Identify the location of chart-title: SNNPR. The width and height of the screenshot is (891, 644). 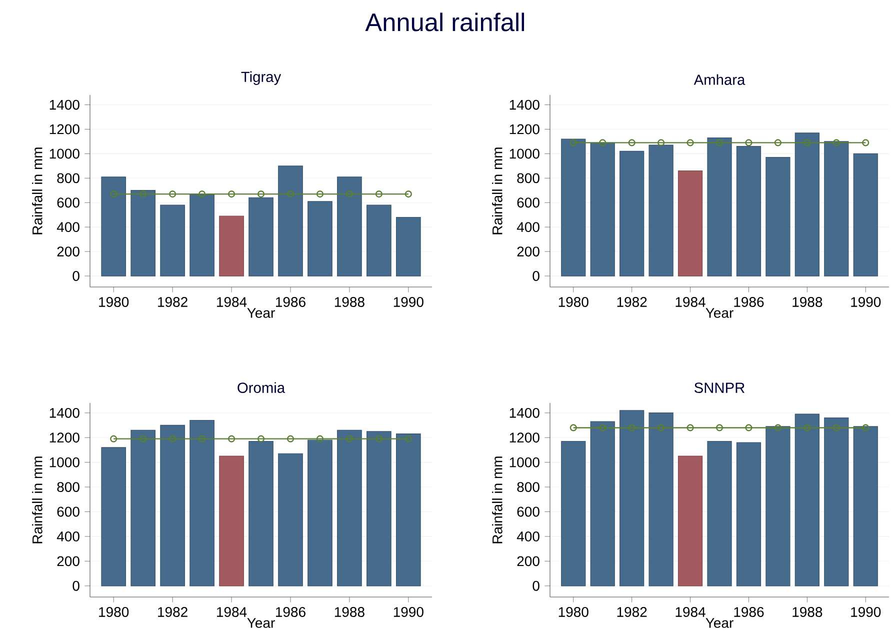
(719, 387).